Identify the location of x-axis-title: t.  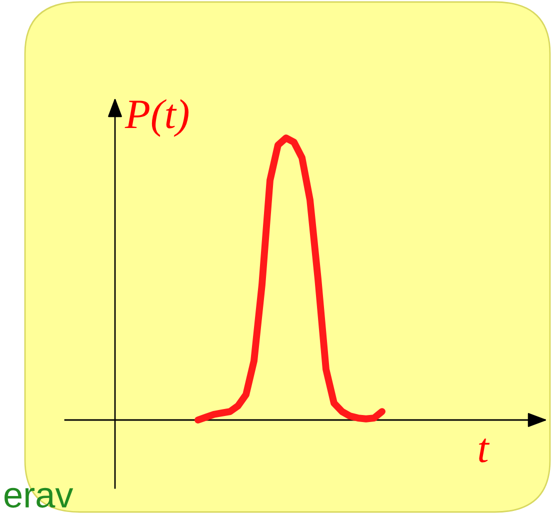
(484, 450).